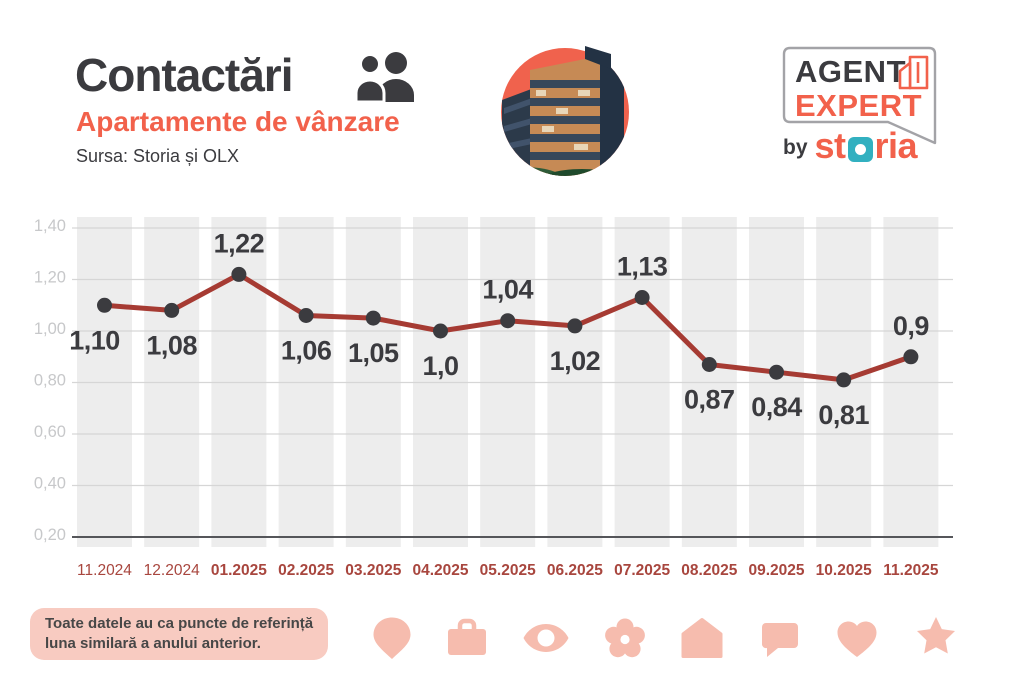 This screenshot has height=692, width=1024. Describe the element at coordinates (642, 267) in the screenshot. I see `point-value-label: 1,13` at that location.